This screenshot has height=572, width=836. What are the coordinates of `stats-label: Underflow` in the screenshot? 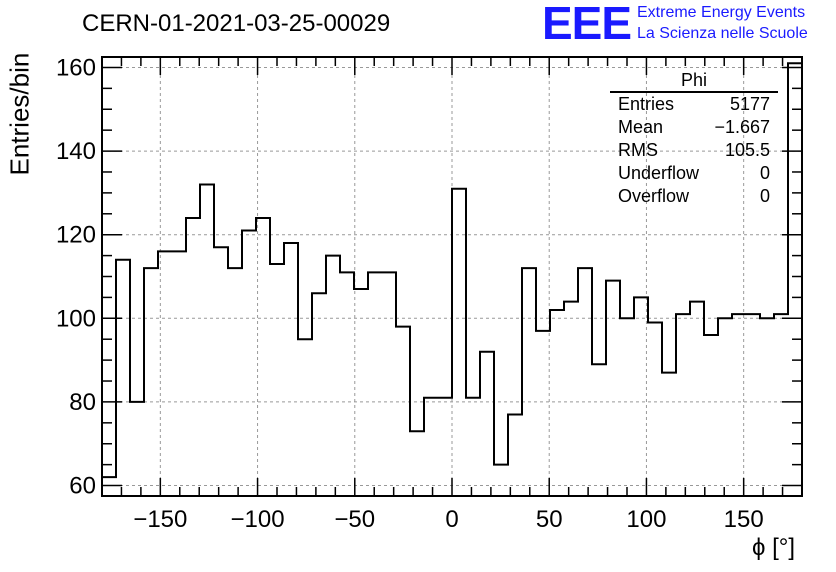 It's located at (659, 173).